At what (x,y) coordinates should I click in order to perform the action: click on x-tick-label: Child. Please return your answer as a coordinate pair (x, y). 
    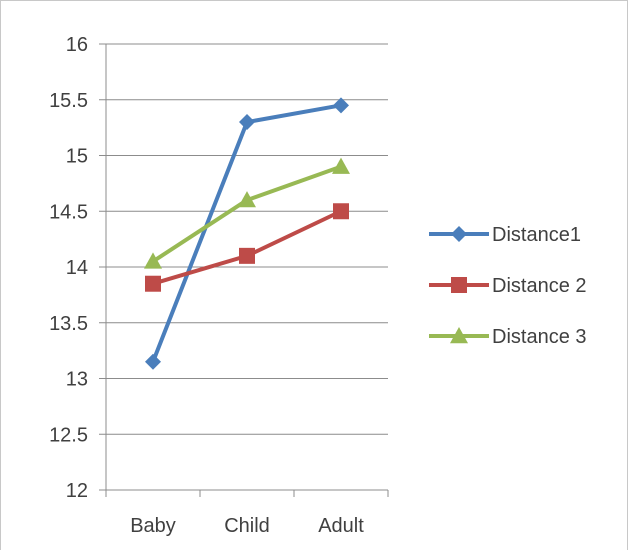
    Looking at the image, I should click on (247, 526).